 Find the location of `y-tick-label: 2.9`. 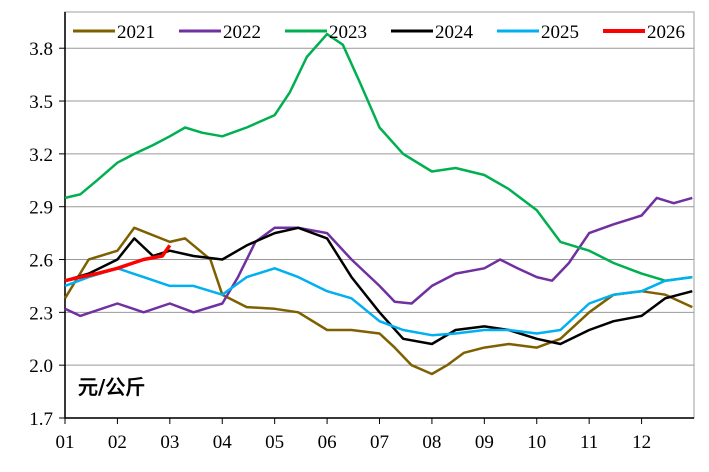

y-tick-label: 2.9 is located at coordinates (41, 208).